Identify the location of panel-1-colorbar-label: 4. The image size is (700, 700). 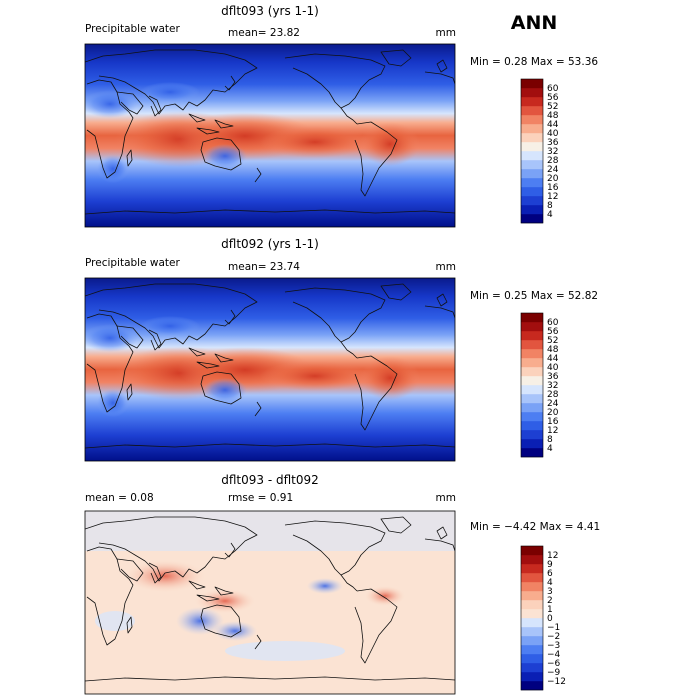
(550, 215).